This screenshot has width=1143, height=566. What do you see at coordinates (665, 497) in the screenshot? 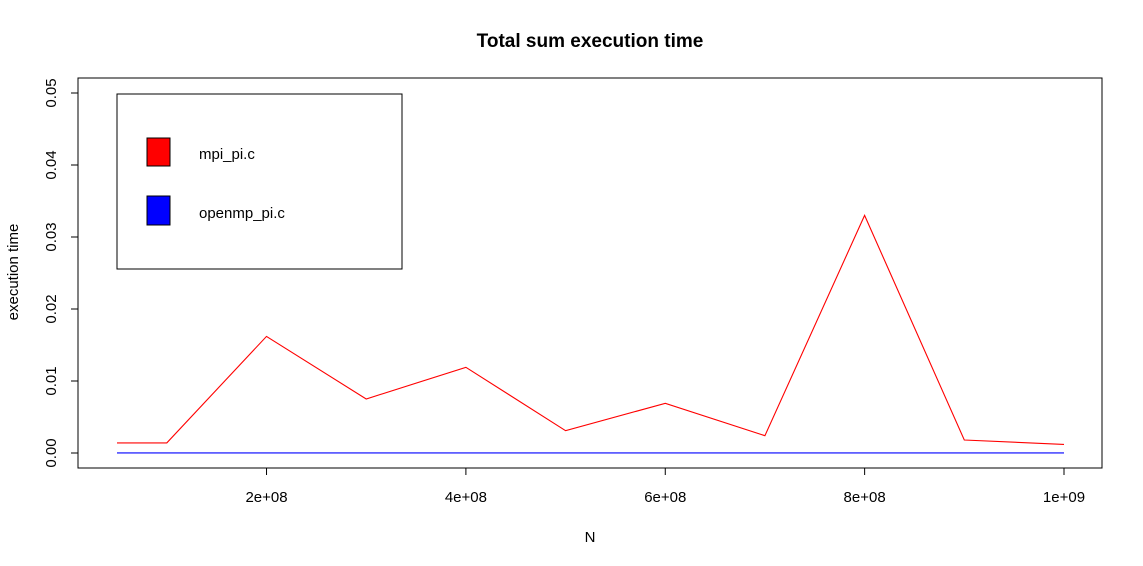
I see `x-tick-label: 6e+08` at bounding box center [665, 497].